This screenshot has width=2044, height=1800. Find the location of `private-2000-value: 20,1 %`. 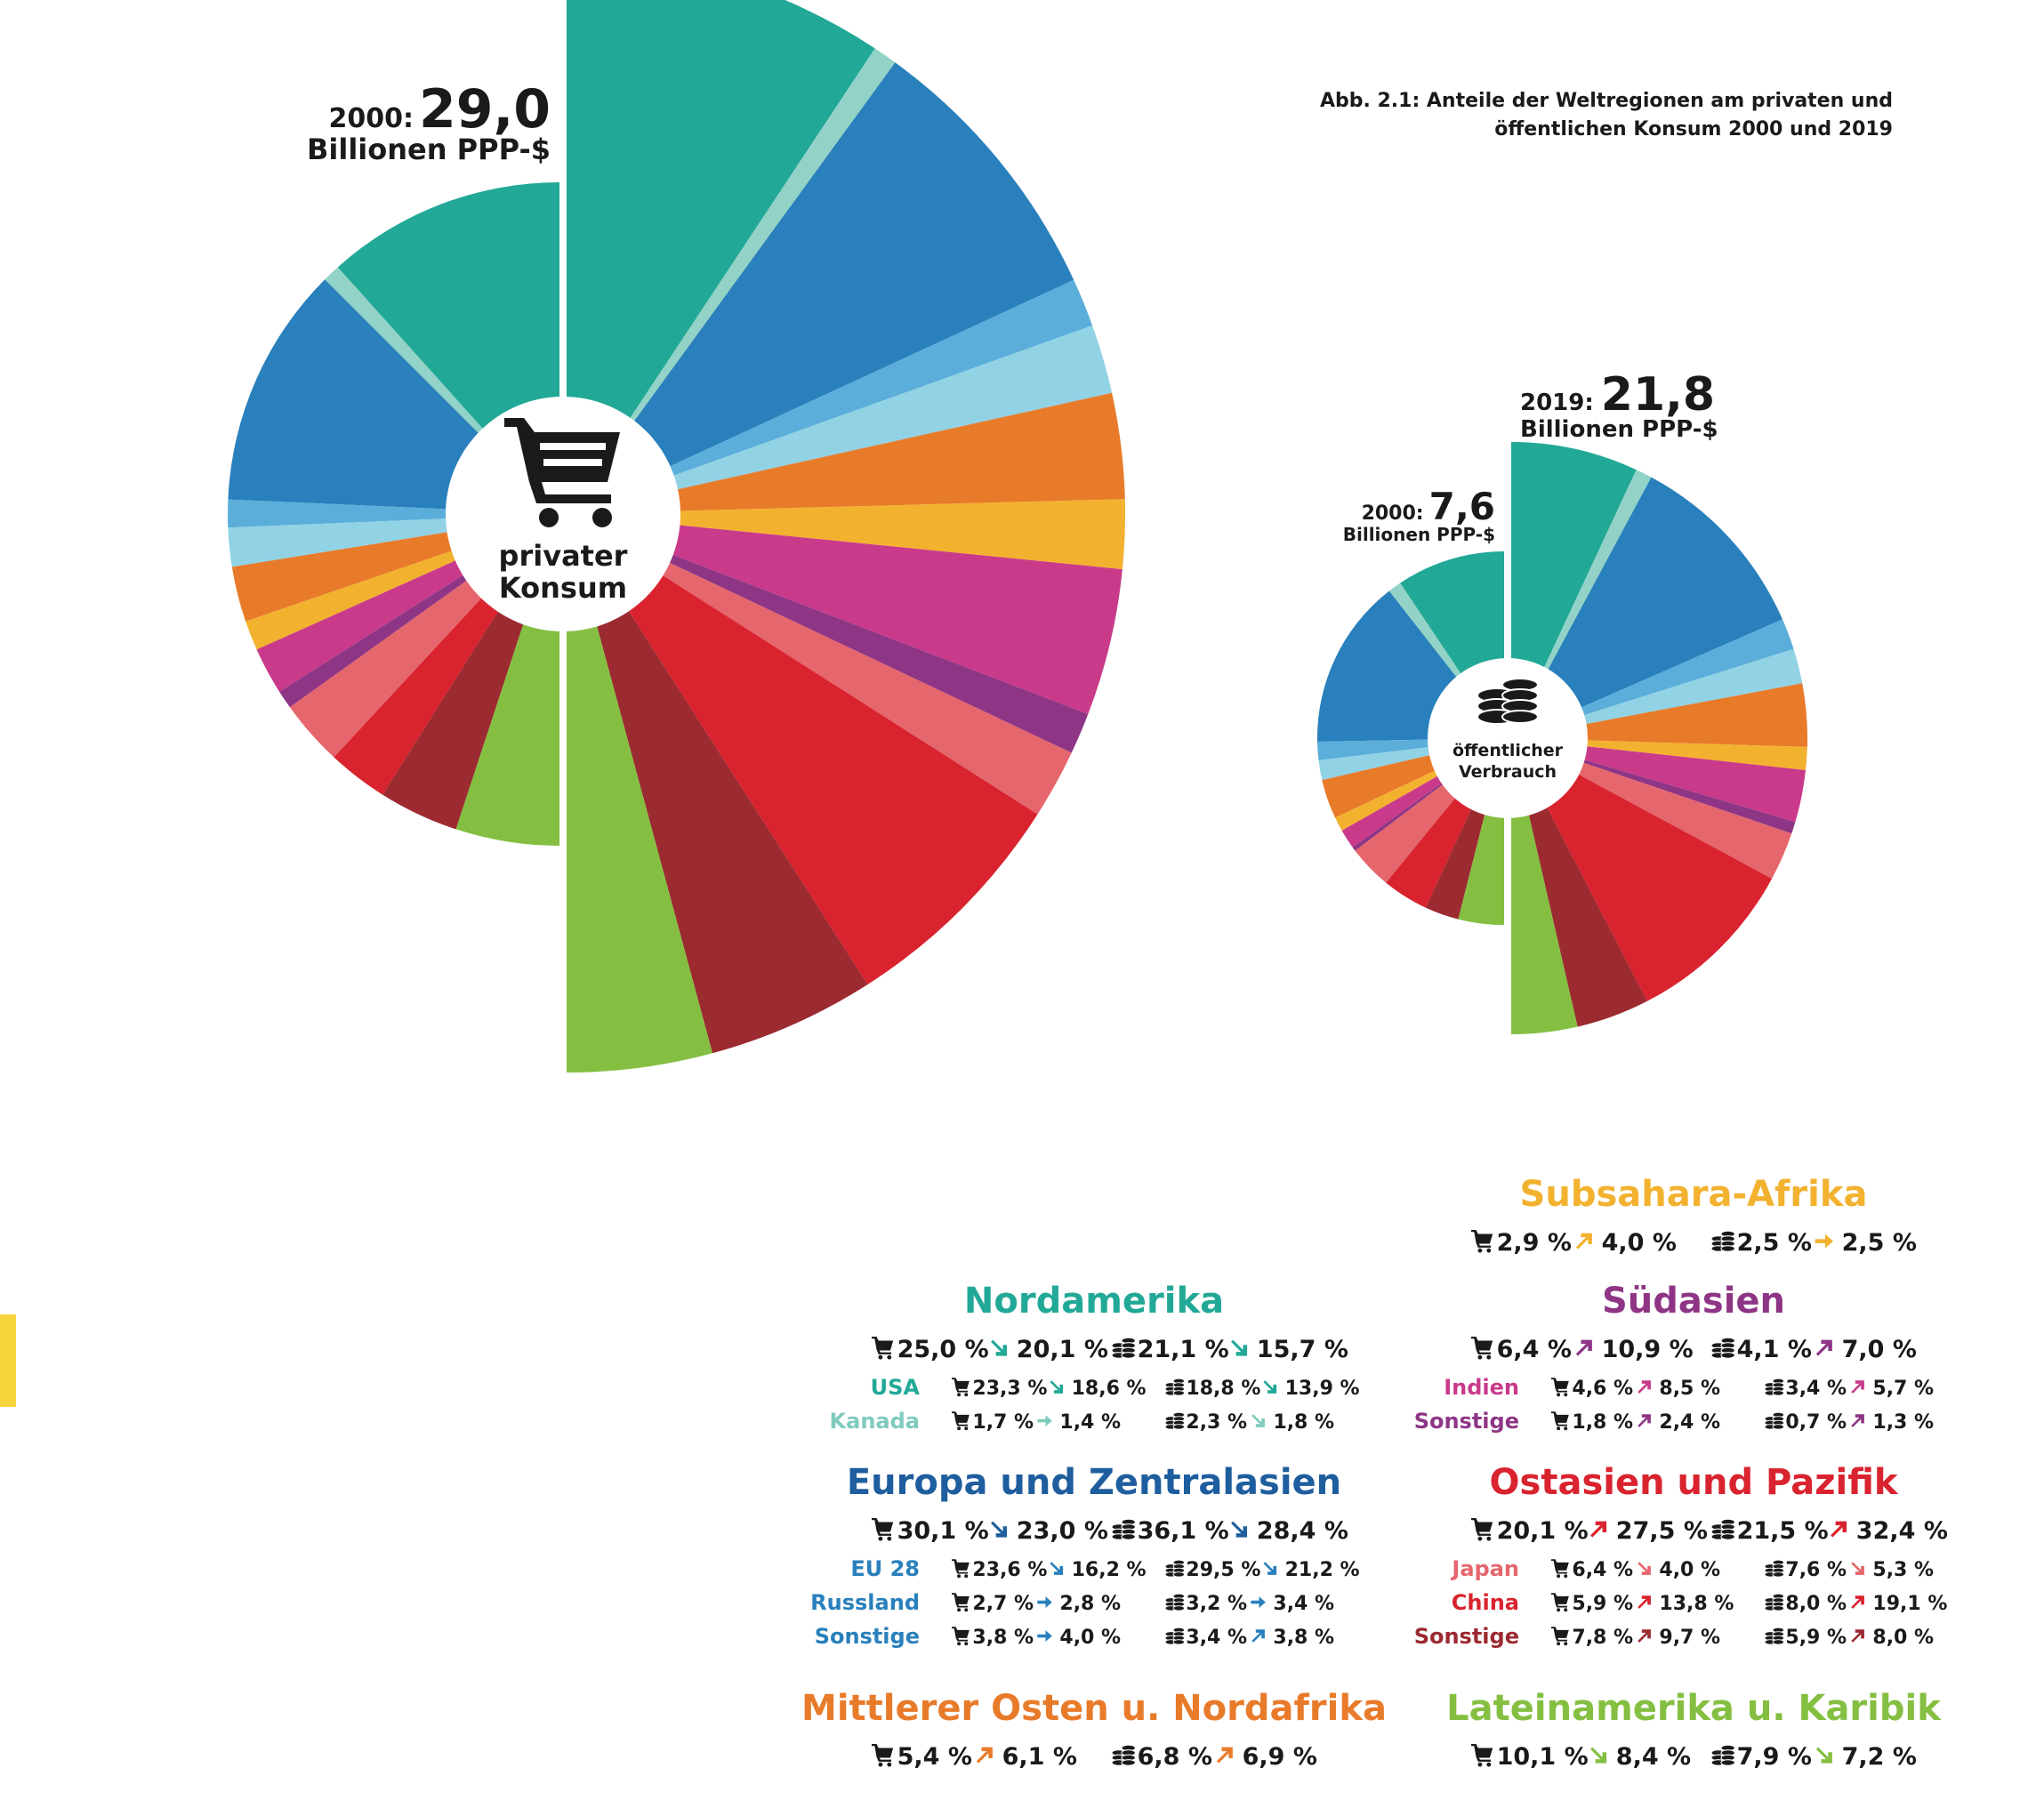

private-2000-value: 20,1 % is located at coordinates (1543, 1531).